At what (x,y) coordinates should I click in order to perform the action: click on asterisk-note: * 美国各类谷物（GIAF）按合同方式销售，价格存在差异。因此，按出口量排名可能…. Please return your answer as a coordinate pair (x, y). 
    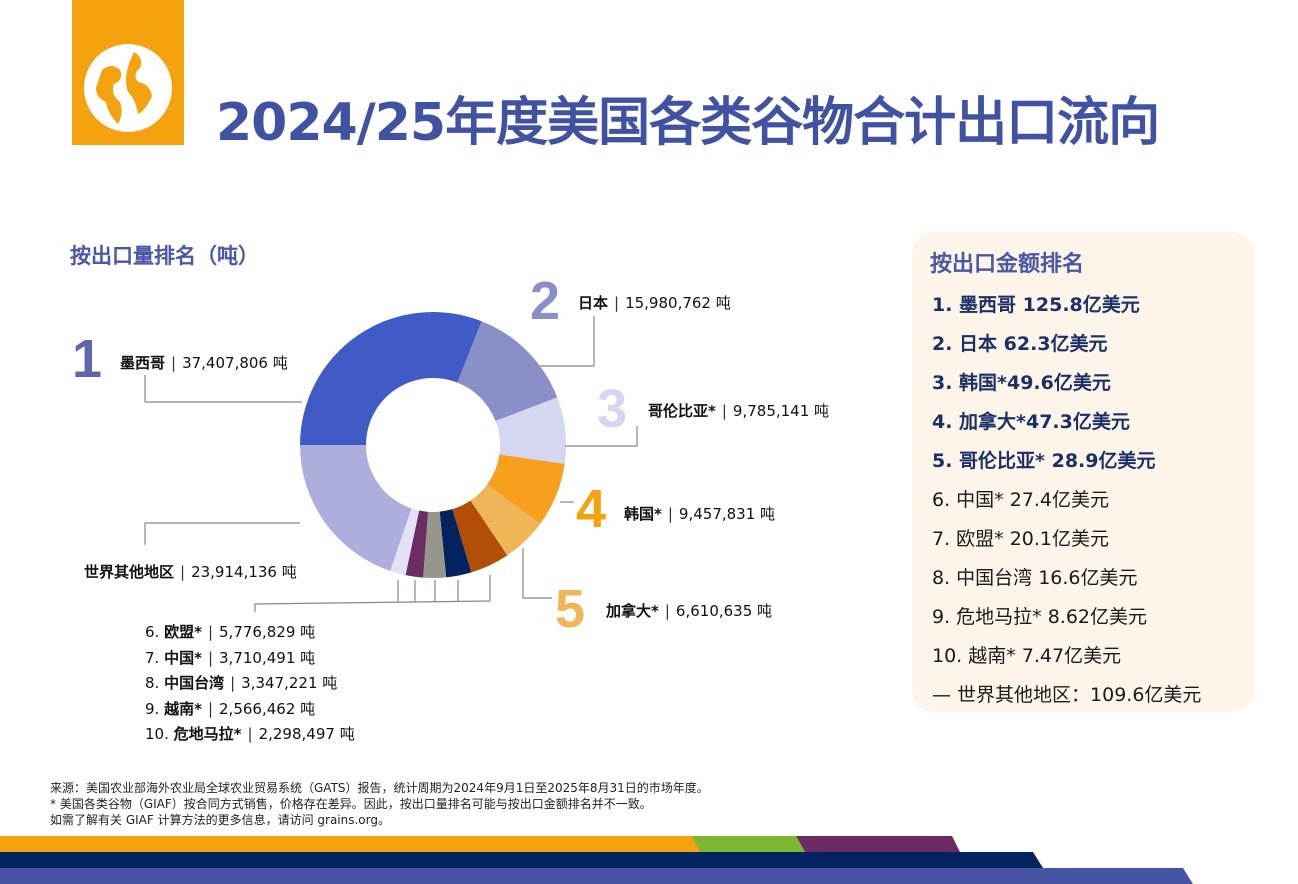
    Looking at the image, I should click on (351, 804).